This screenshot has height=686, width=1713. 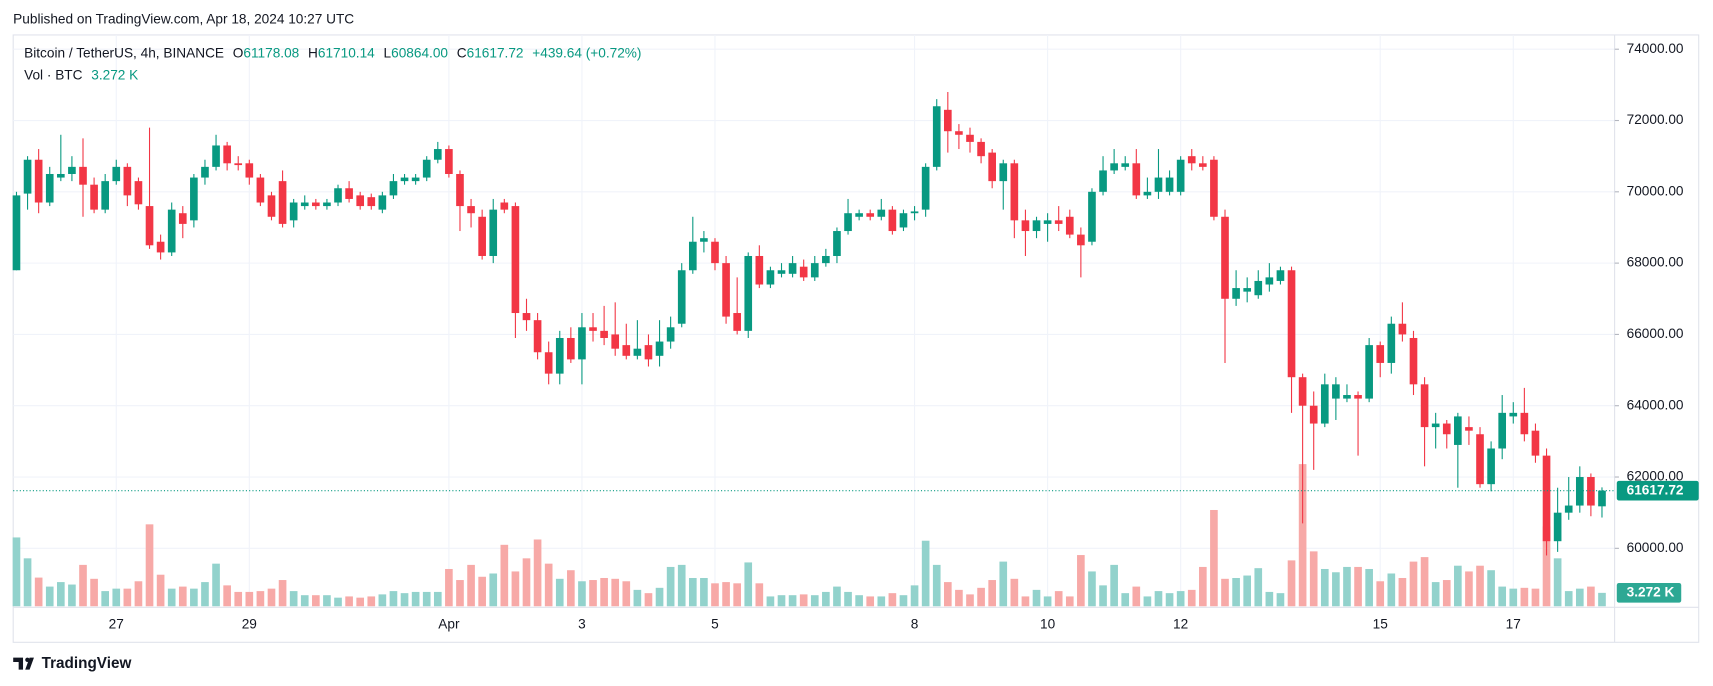 What do you see at coordinates (915, 623) in the screenshot?
I see `x-tick-label: 8` at bounding box center [915, 623].